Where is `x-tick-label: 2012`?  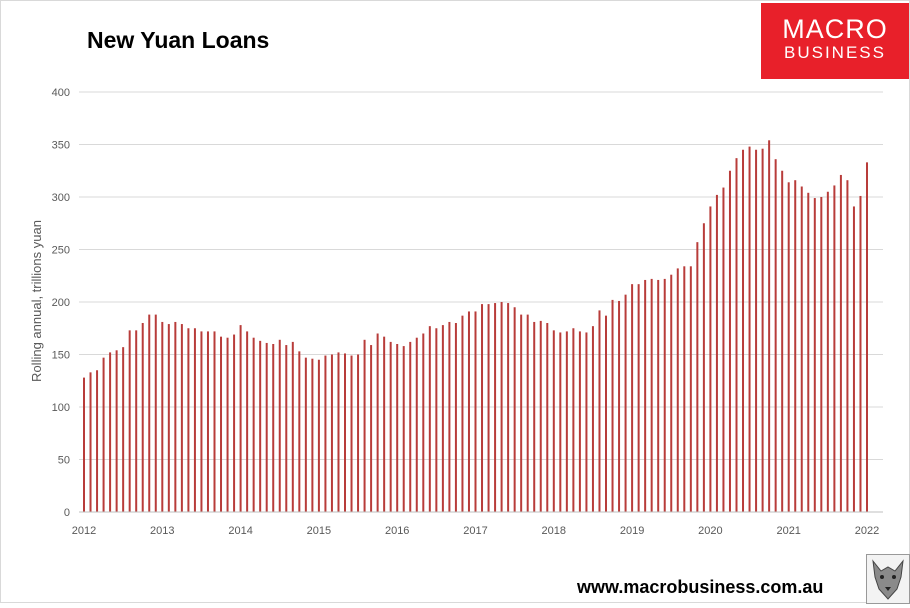 x-tick-label: 2012 is located at coordinates (84, 531).